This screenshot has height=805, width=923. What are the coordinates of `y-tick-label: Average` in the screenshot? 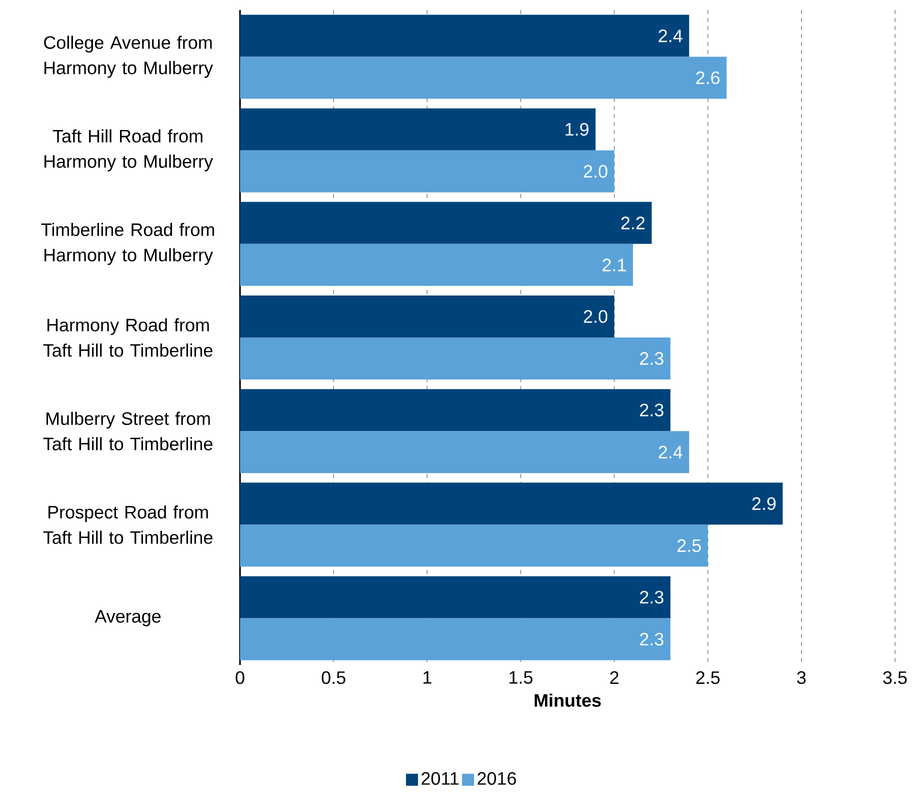 It's located at (127, 618).